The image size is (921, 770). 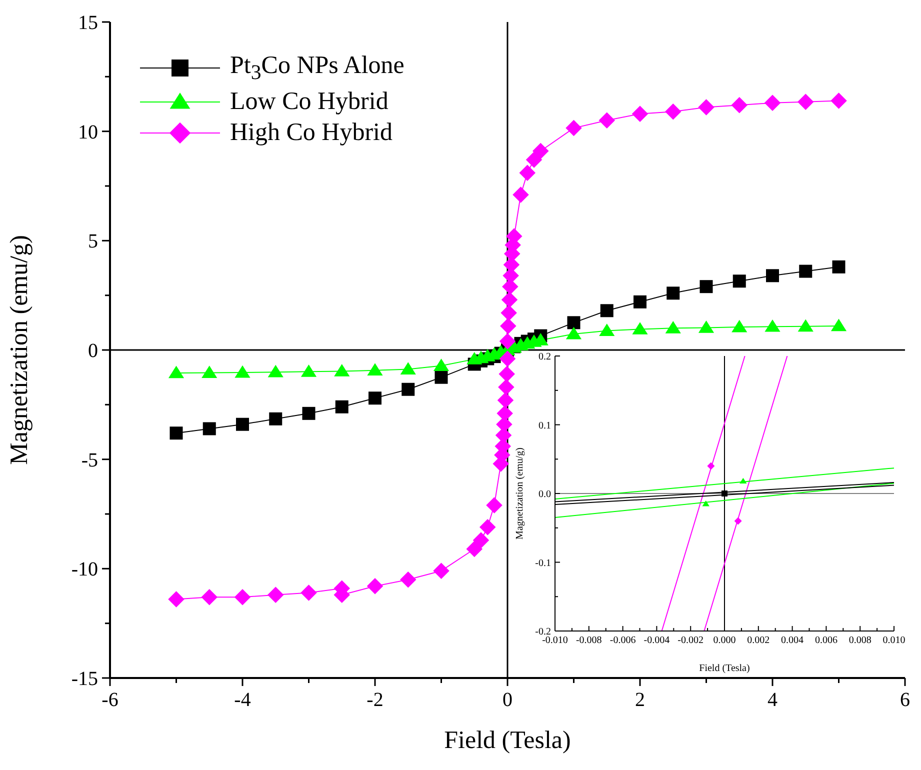 What do you see at coordinates (543, 632) in the screenshot?
I see `y-tick-label: -0.2` at bounding box center [543, 632].